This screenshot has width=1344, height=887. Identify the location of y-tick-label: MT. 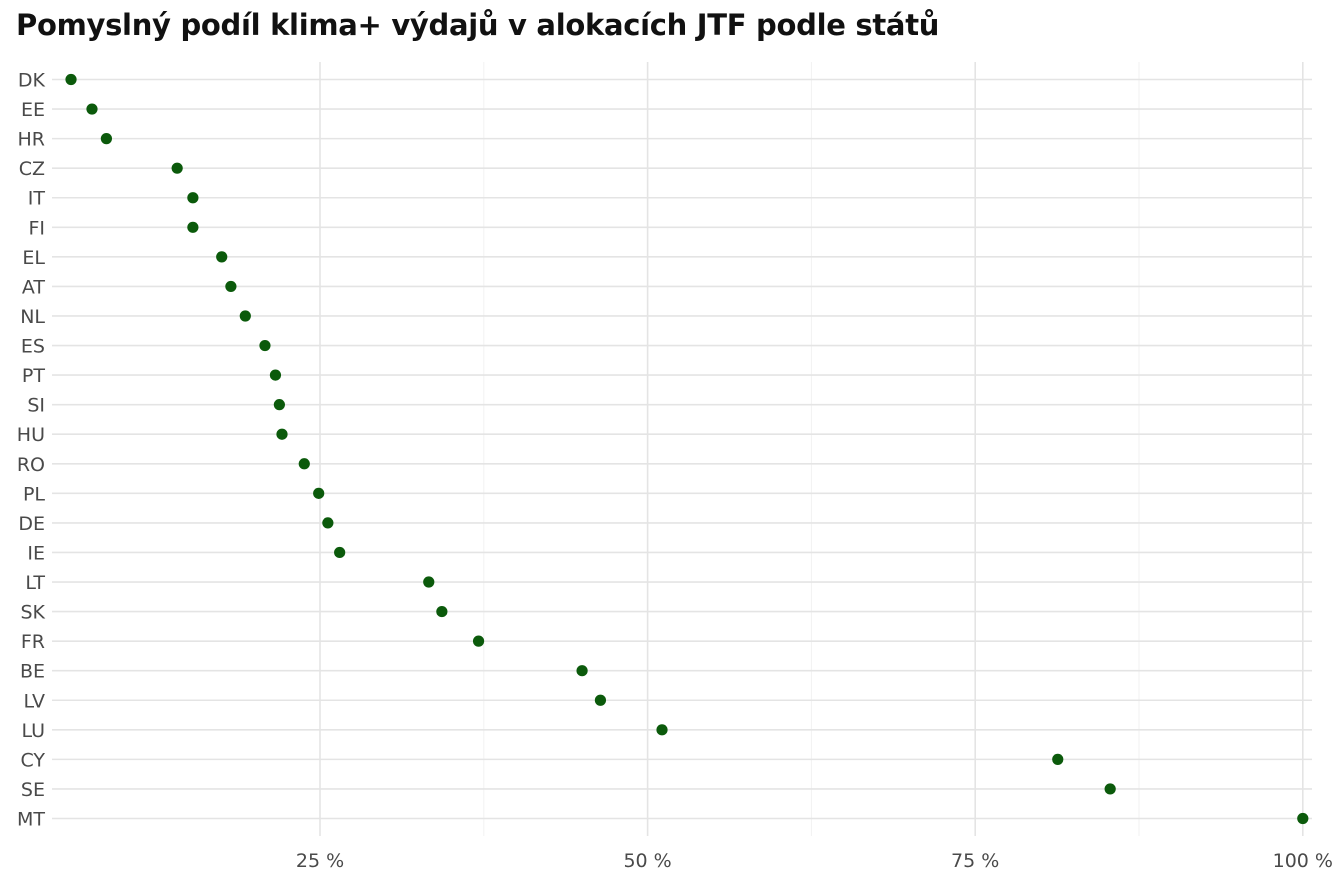
(31, 820).